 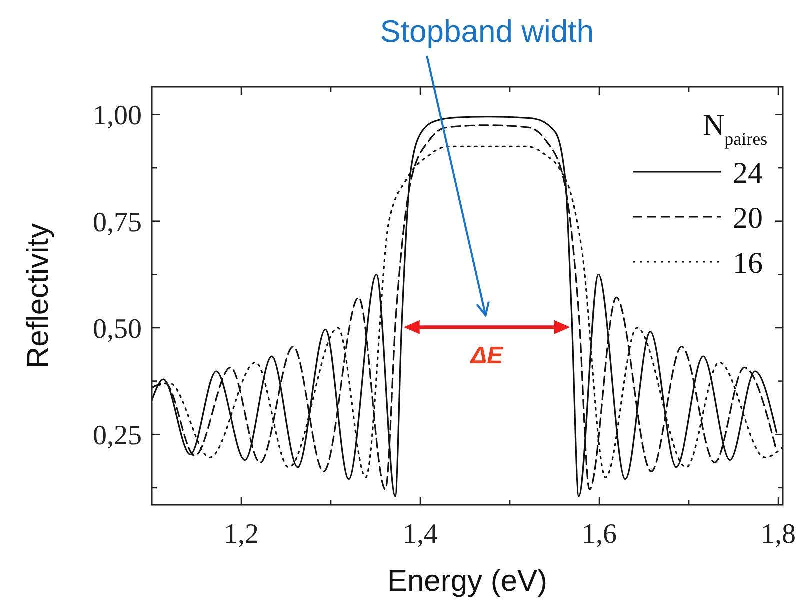 I want to click on legend-label: 20, so click(x=748, y=218).